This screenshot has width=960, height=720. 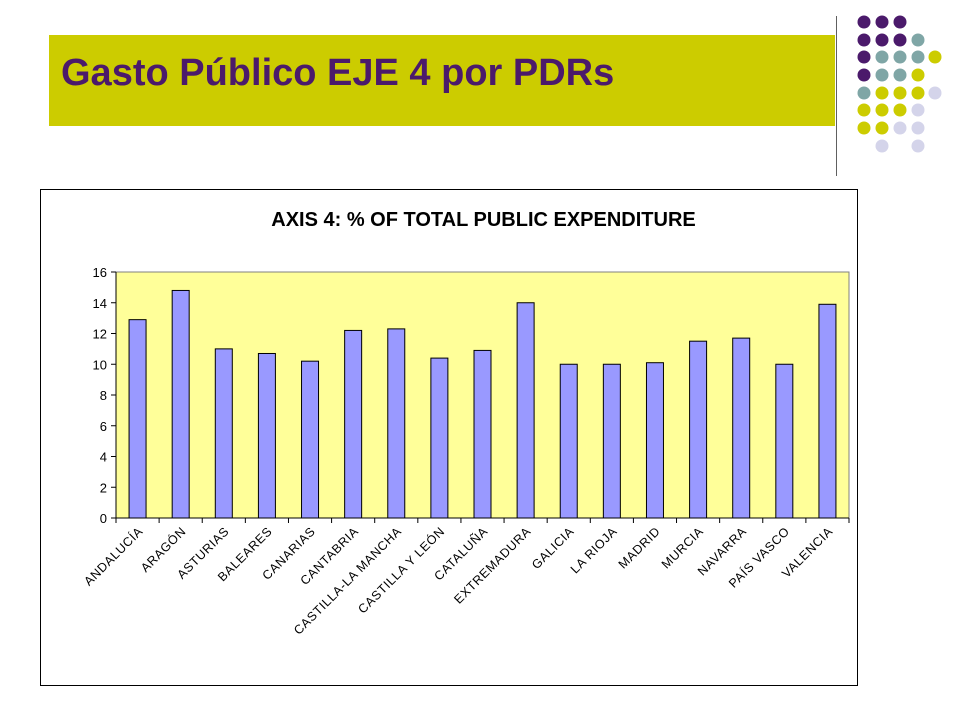 I want to click on x-category-label: MADRID, so click(x=639, y=547).